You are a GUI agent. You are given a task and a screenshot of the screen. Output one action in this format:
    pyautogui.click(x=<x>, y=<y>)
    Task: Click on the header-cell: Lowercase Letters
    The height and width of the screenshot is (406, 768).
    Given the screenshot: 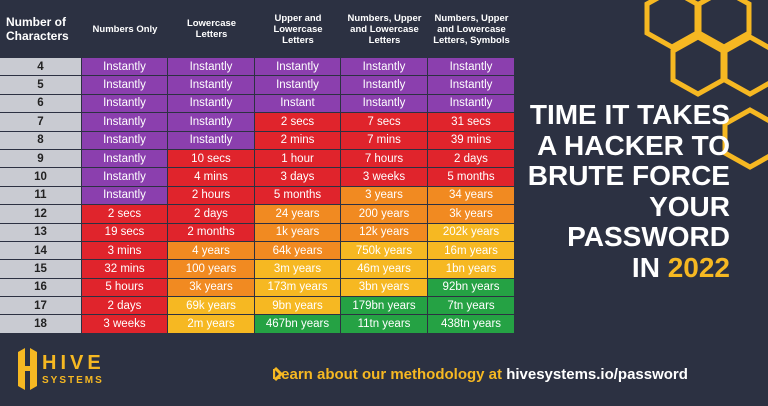 What is the action you would take?
    pyautogui.click(x=211, y=29)
    